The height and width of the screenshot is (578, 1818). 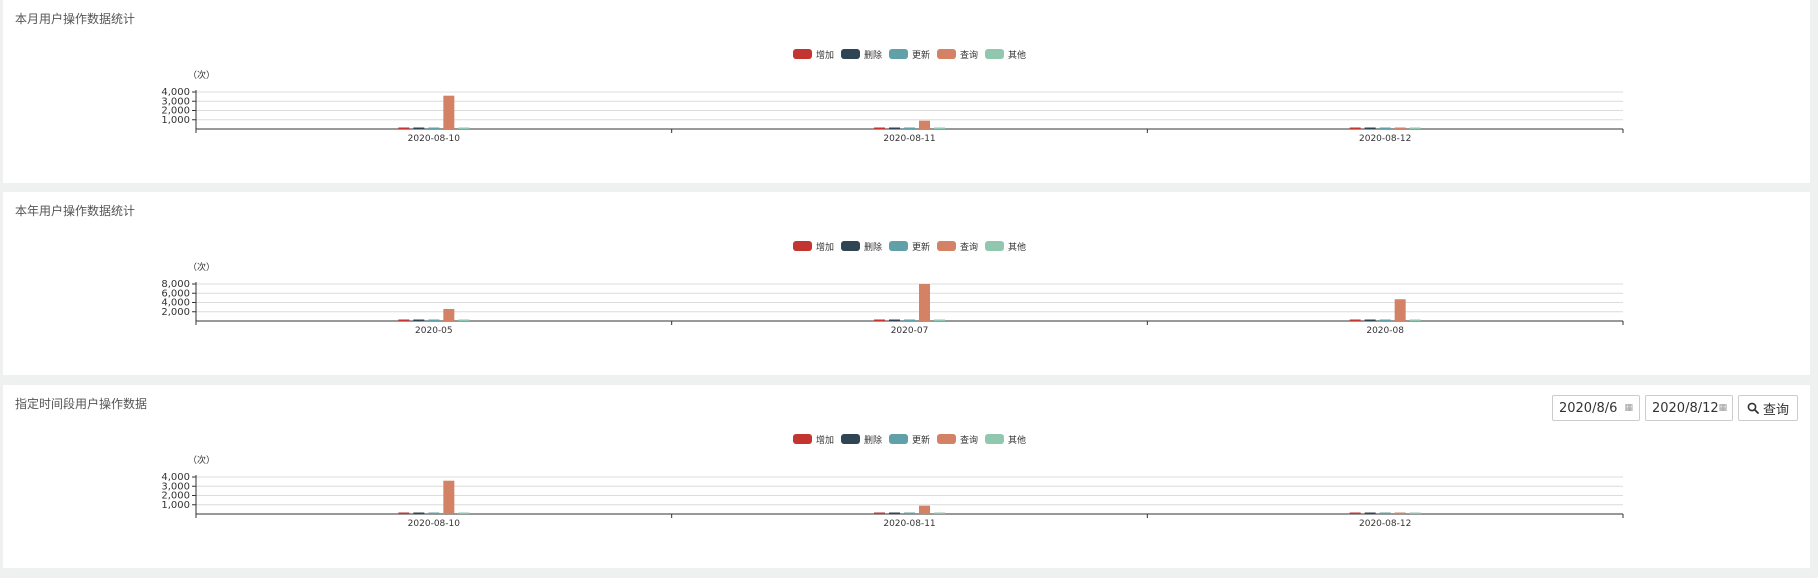 I want to click on end-date-input: 2020/8/12 ▦, so click(x=1688, y=408).